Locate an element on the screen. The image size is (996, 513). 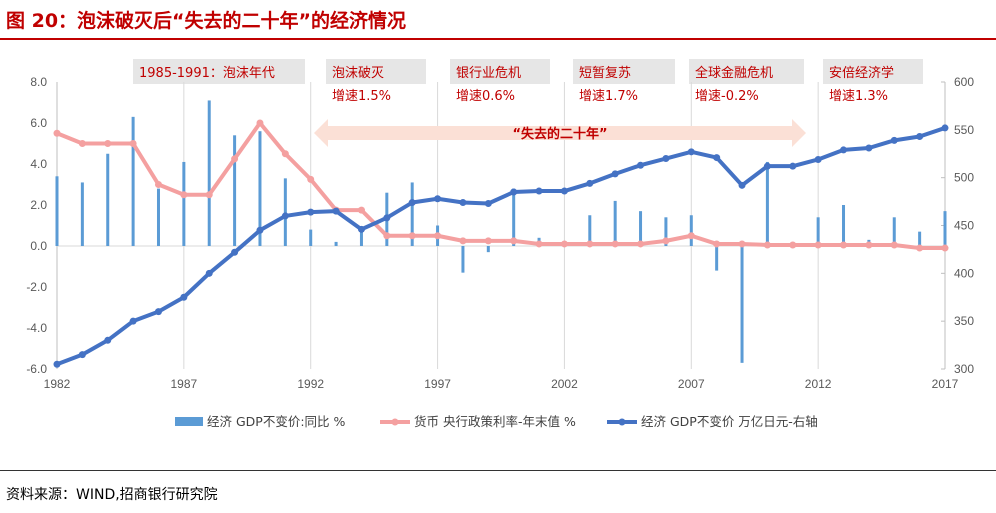
x-tick-label: 2017 is located at coordinates (945, 384).